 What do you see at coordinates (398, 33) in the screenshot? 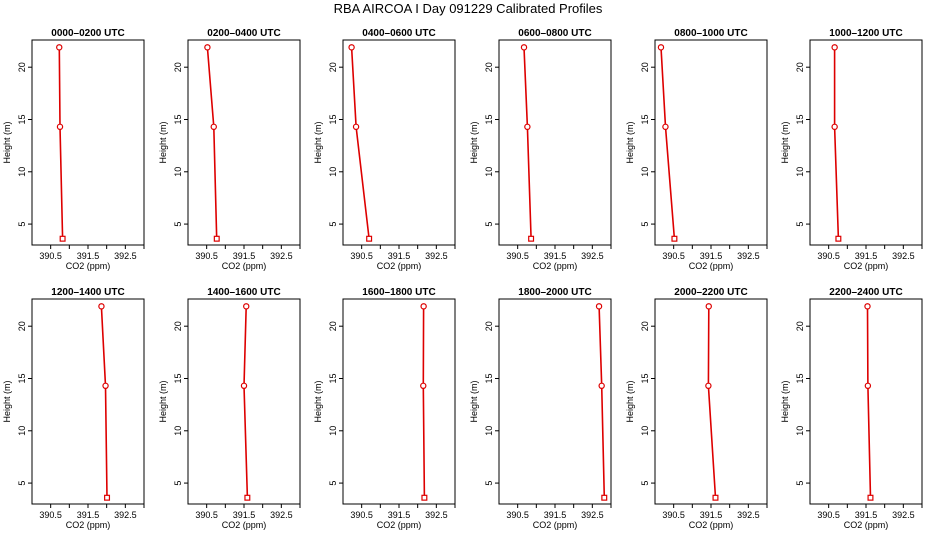
I see `panel-title: 0400–0600 UTC` at bounding box center [398, 33].